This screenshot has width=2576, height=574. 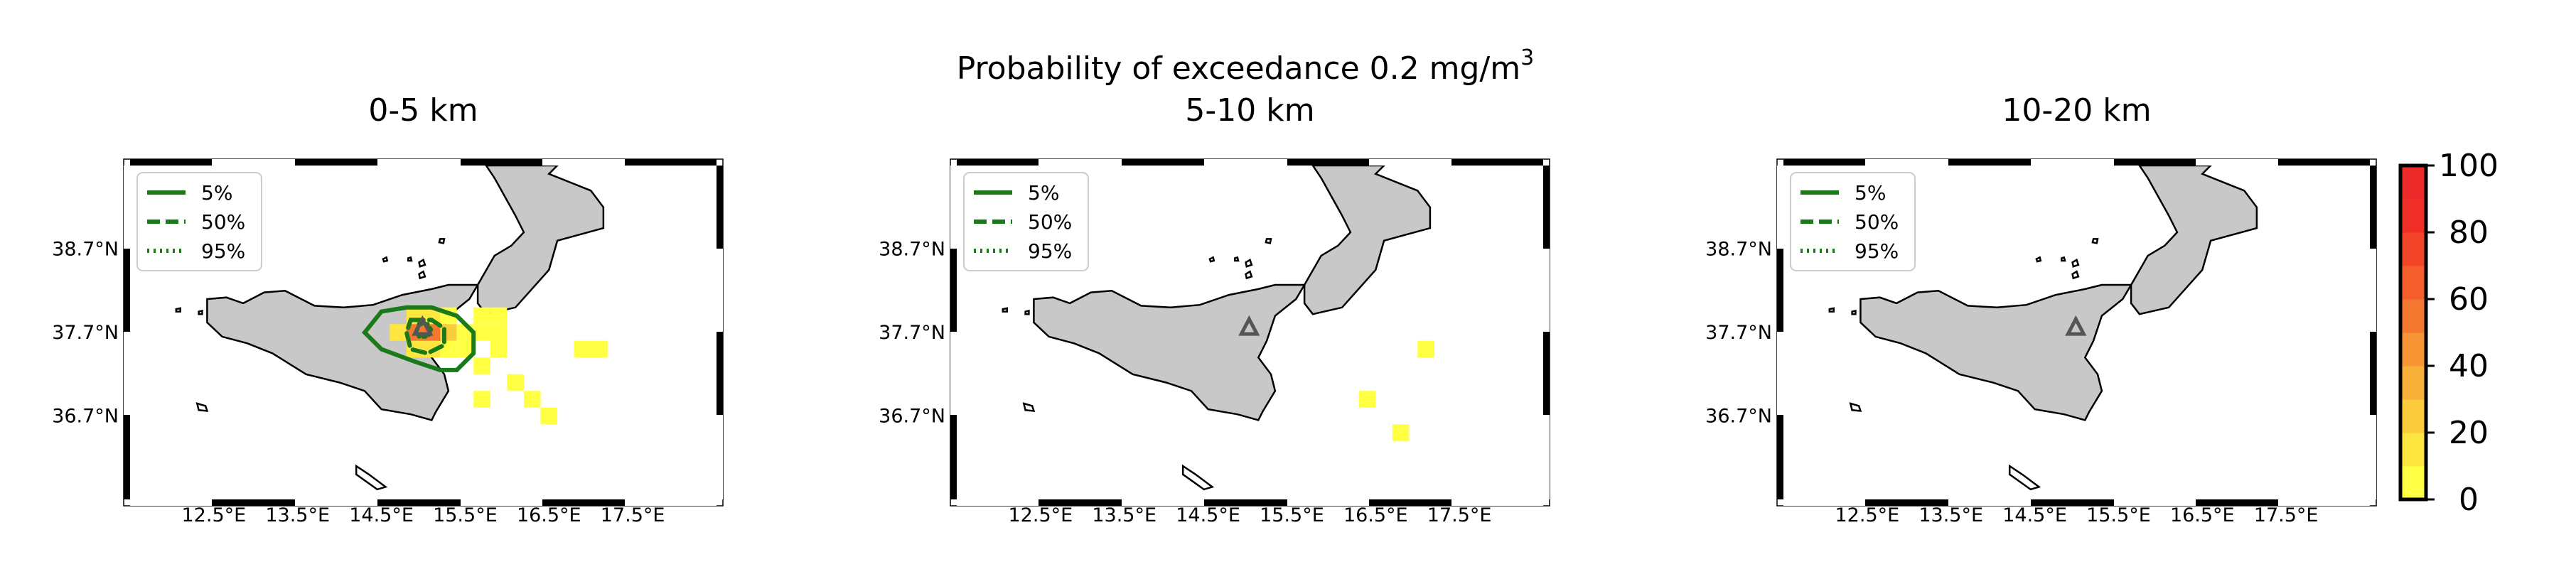 I want to click on map-body, so click(x=391, y=328).